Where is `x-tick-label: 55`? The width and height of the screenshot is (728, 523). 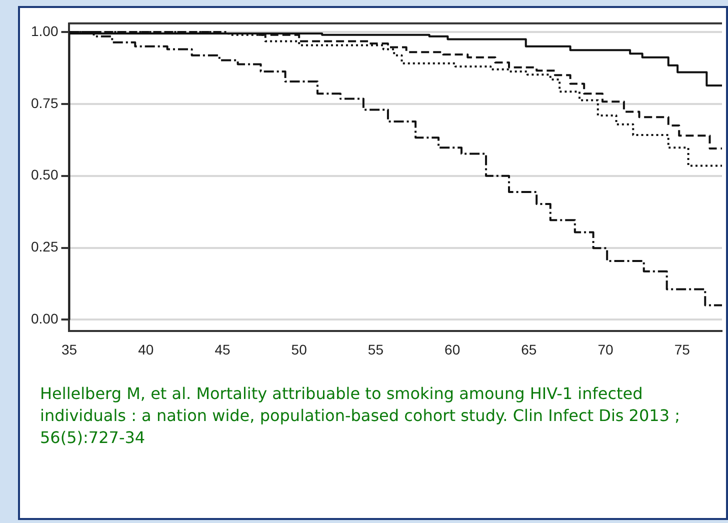 x-tick-label: 55 is located at coordinates (376, 349).